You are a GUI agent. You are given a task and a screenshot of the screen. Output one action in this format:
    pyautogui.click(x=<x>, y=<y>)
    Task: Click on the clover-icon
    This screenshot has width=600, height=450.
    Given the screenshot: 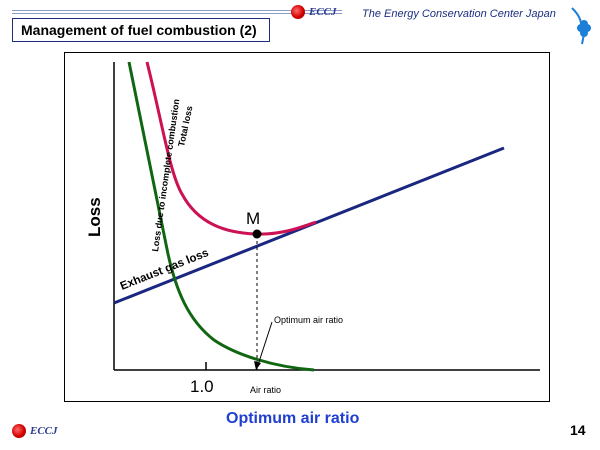 What is the action you would take?
    pyautogui.click(x=581, y=26)
    